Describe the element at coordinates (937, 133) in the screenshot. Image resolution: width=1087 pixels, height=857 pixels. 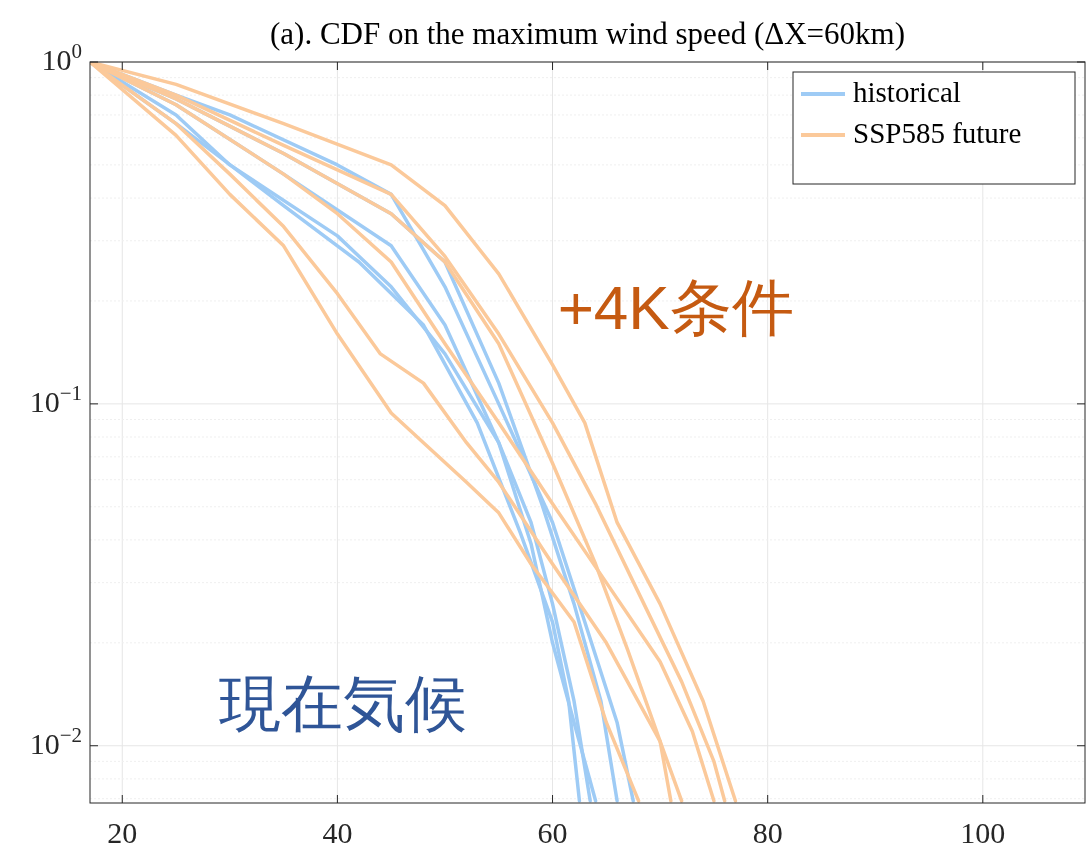
I see `legend-label: SSP585 future` at that location.